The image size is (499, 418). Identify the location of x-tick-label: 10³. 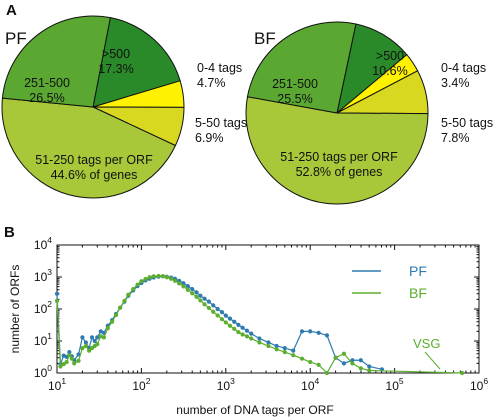
(226, 384).